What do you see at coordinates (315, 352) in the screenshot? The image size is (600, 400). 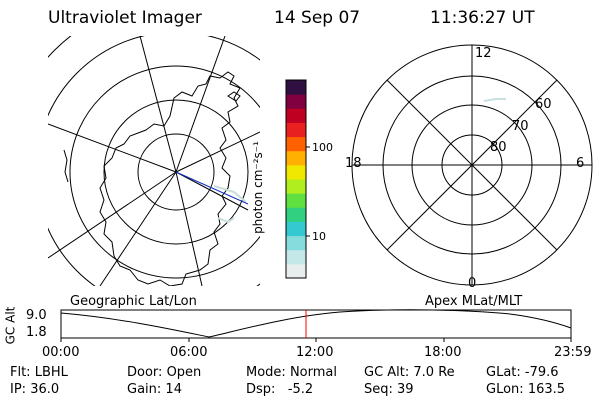 I see `orbit-xtick: 12:00` at bounding box center [315, 352].